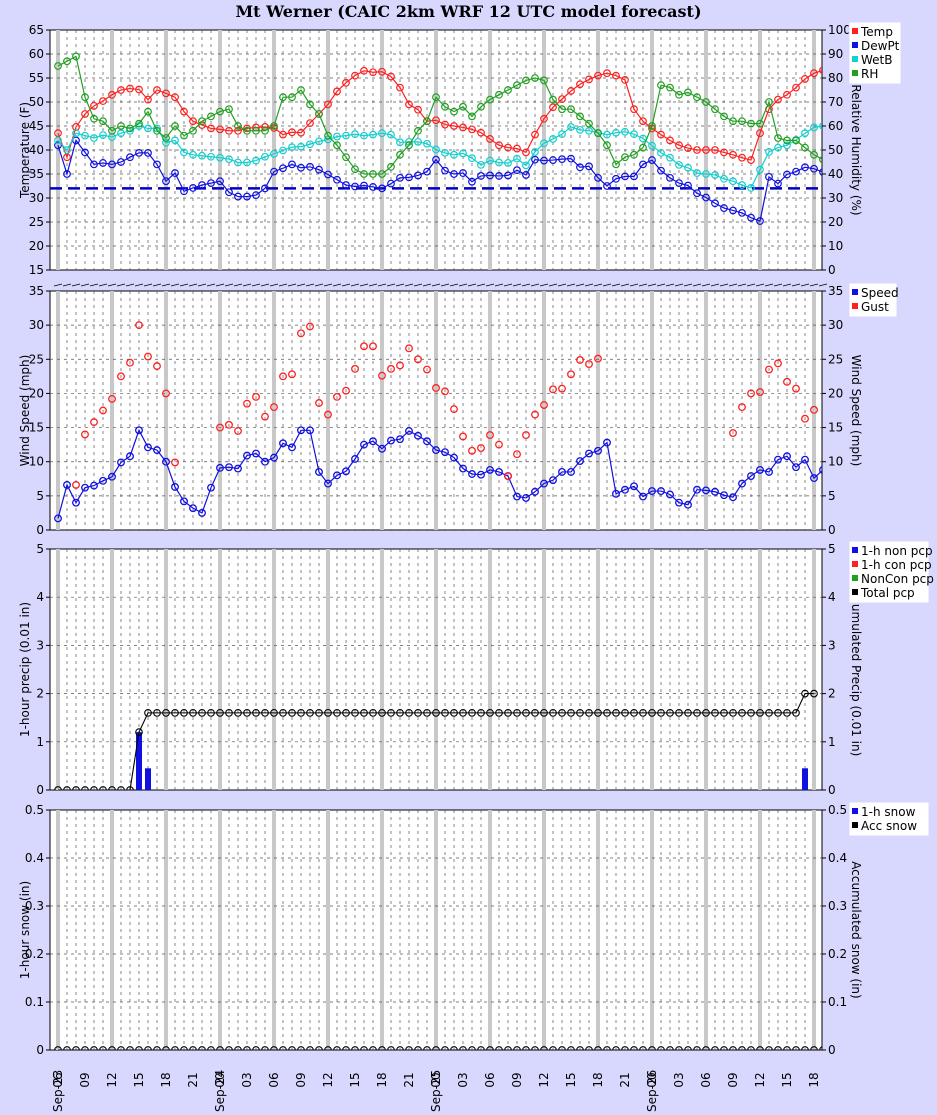  I want to click on x-tick-label: 06, so click(58, 1079).